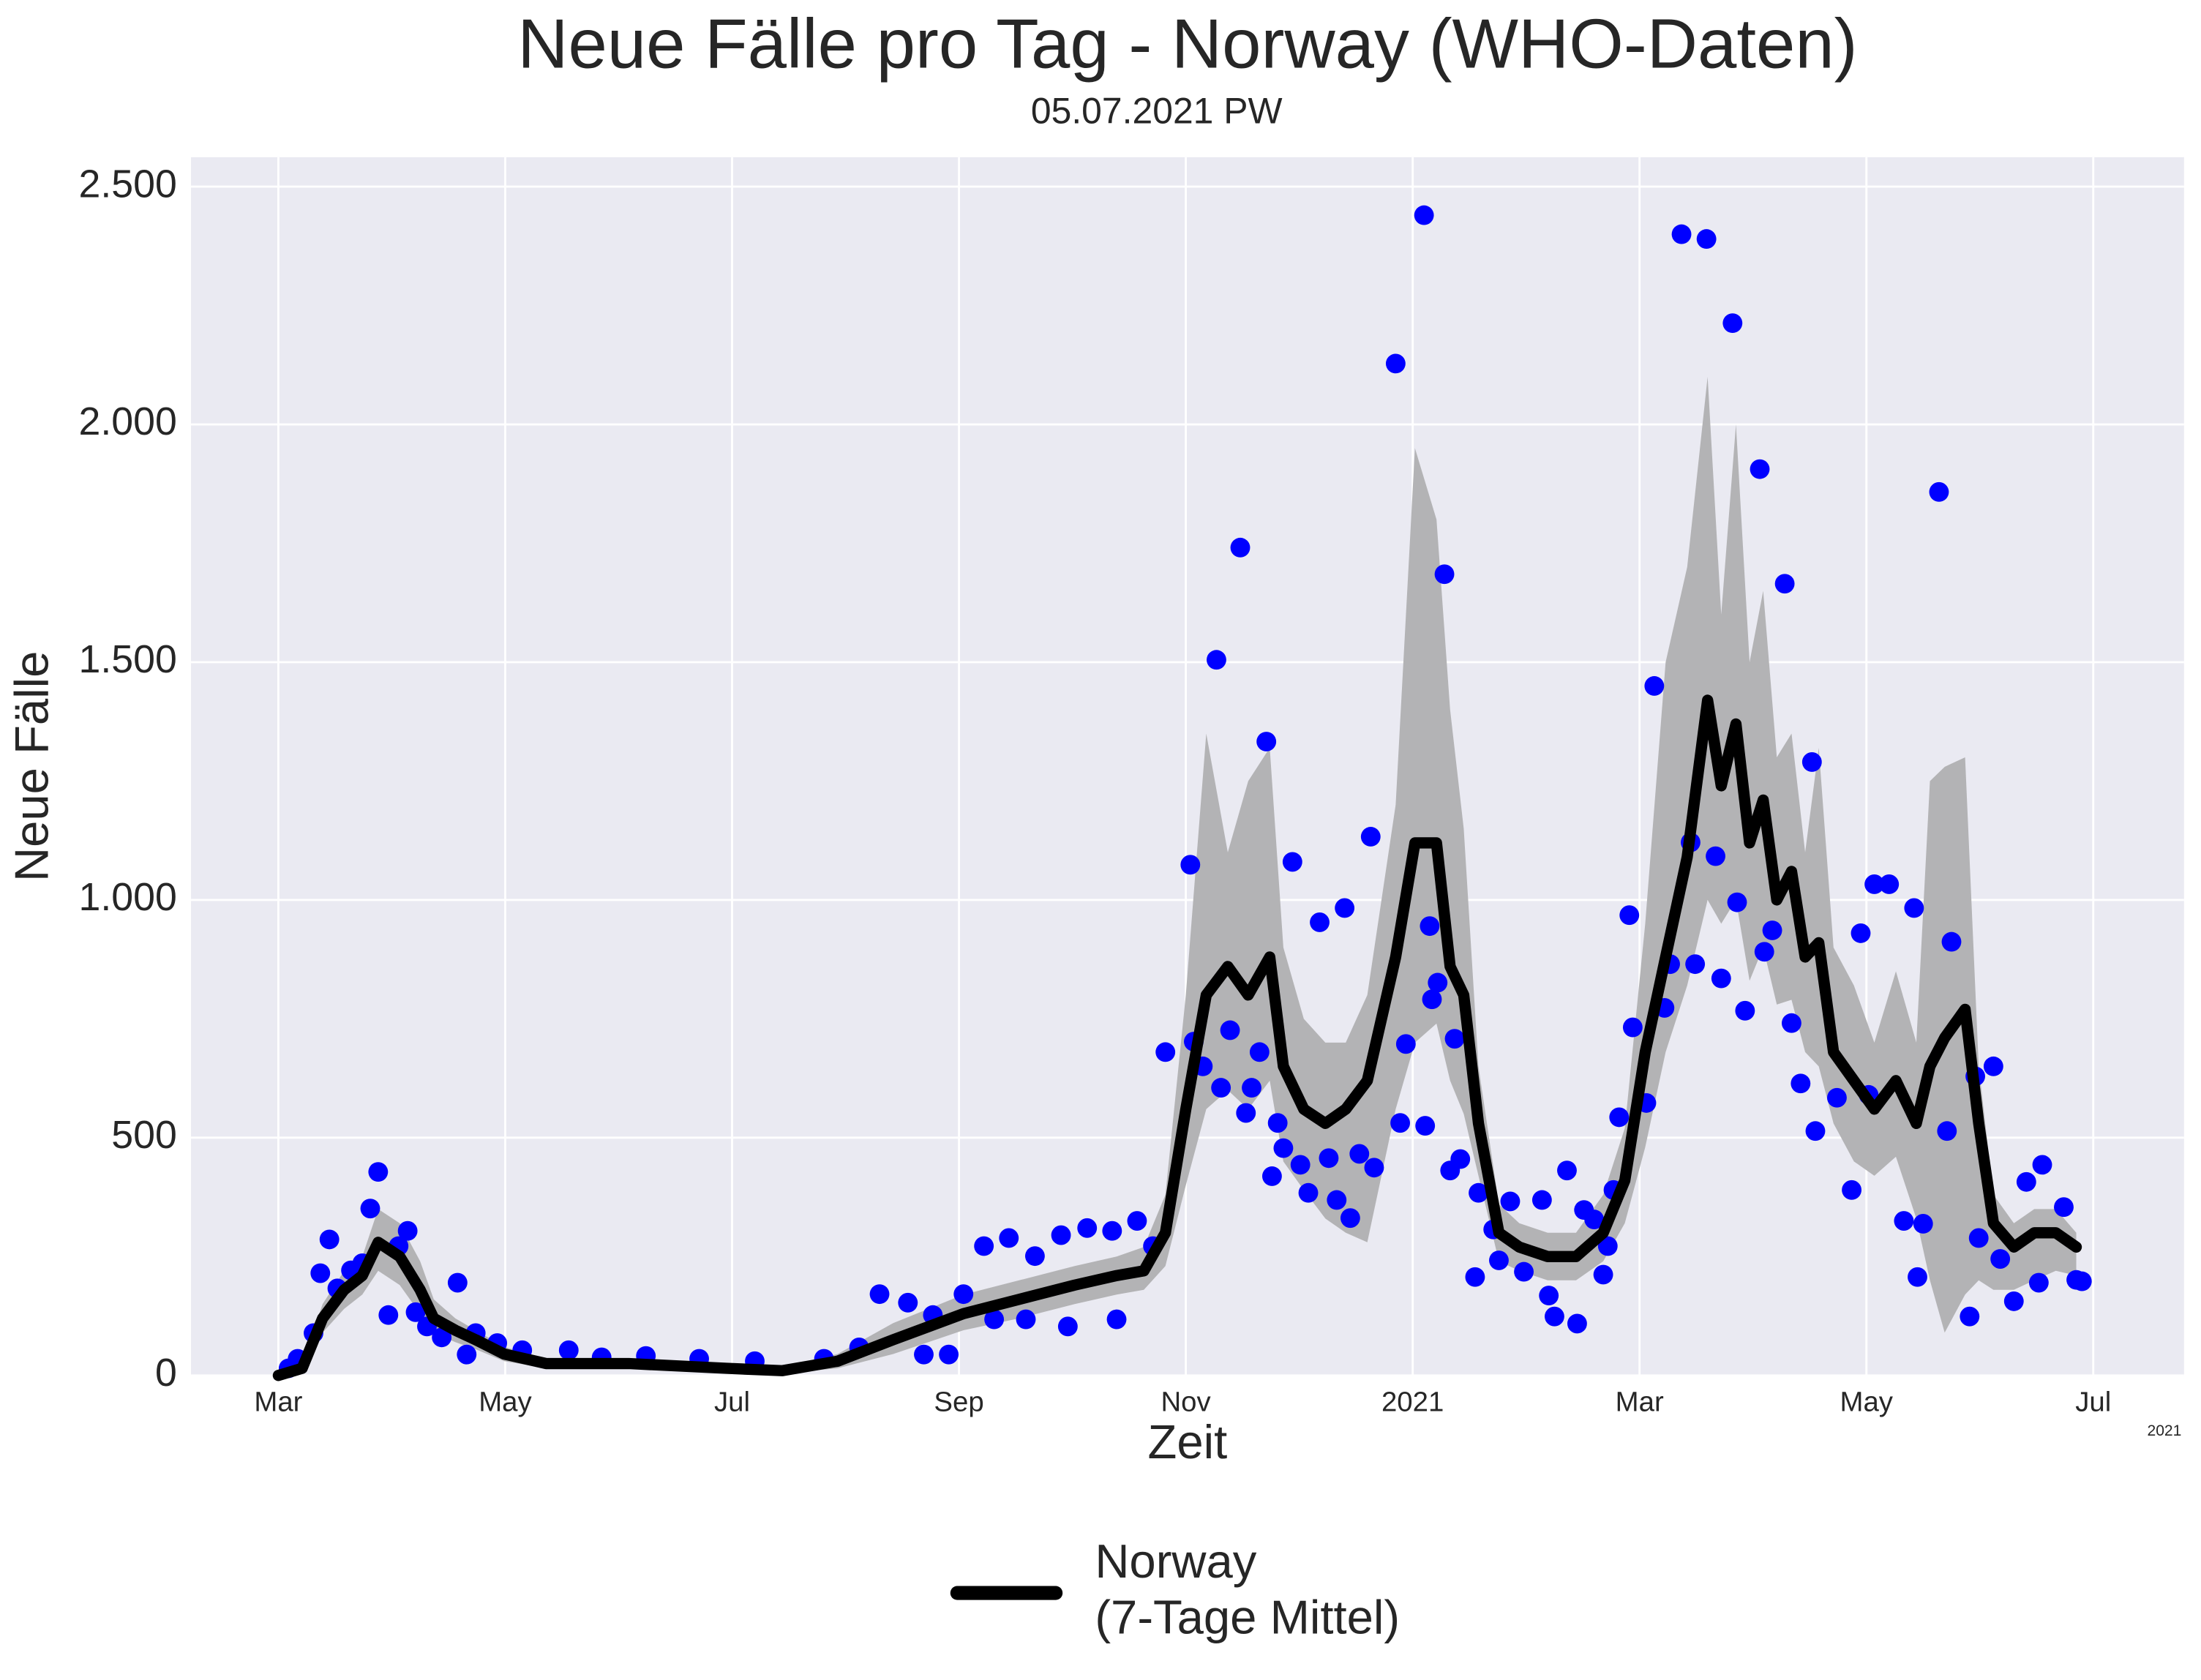  Describe the element at coordinates (1247, 1590) in the screenshot. I see `legend-entry: Norway (7-Tage Mittel)` at that location.